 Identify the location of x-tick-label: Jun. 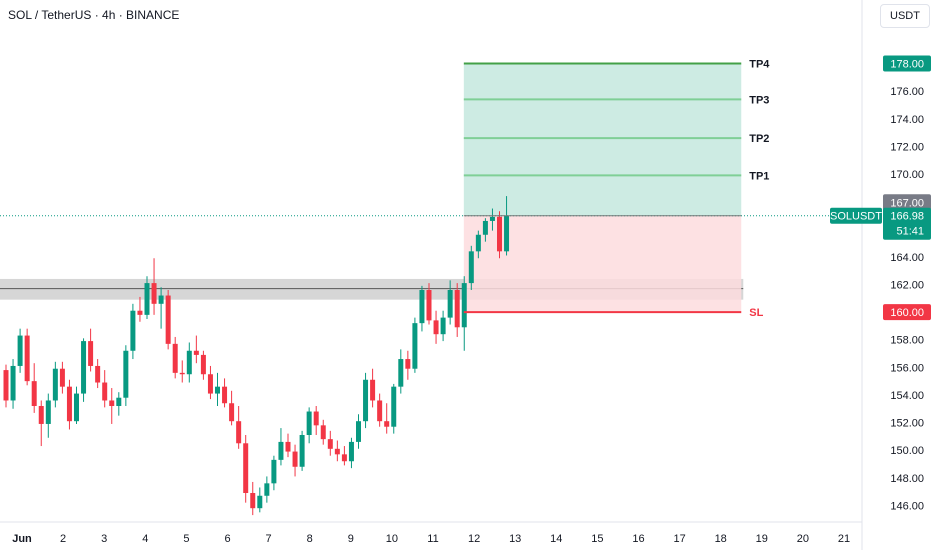
(22, 539).